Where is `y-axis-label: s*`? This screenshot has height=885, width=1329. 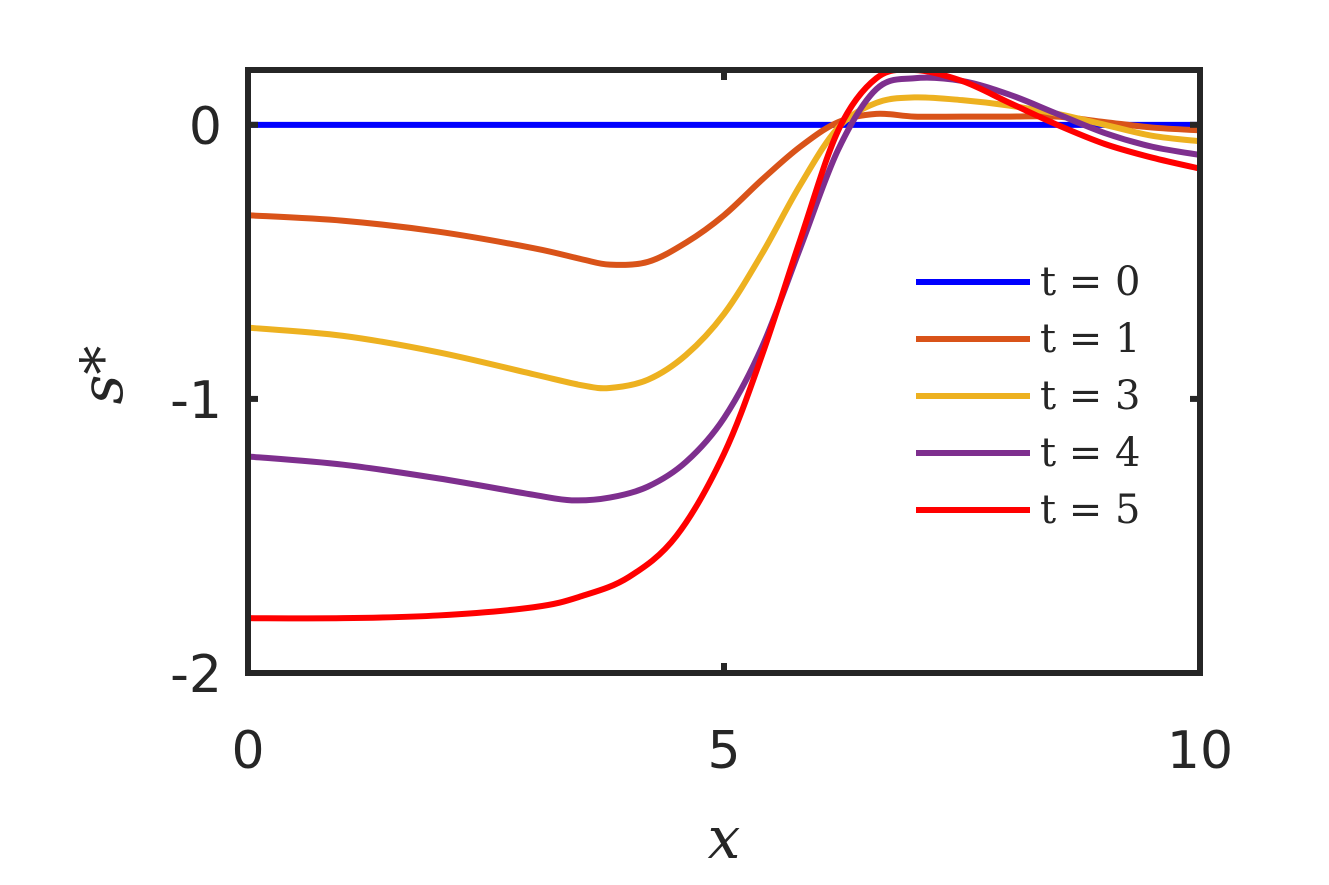
y-axis-label: s* is located at coordinates (102, 375).